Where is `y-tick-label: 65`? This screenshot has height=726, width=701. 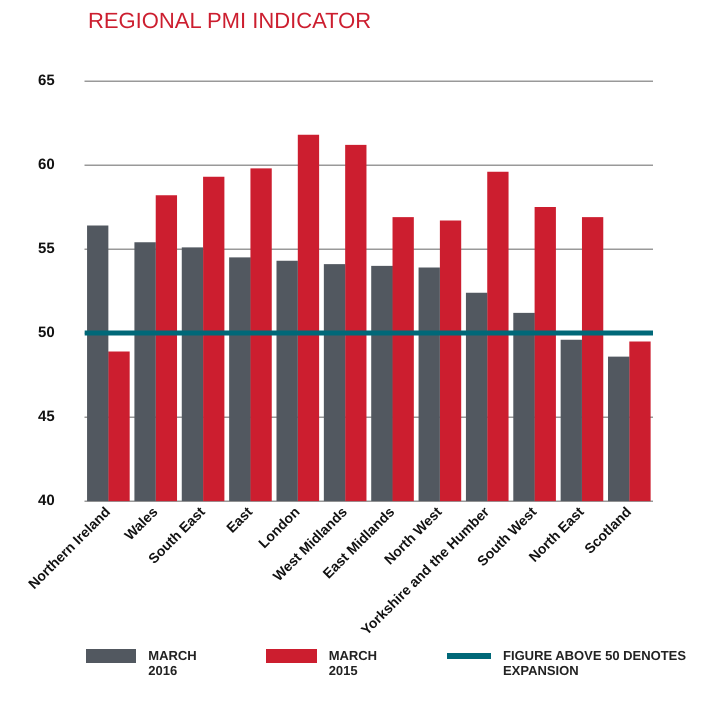
y-tick-label: 65 is located at coordinates (46, 81).